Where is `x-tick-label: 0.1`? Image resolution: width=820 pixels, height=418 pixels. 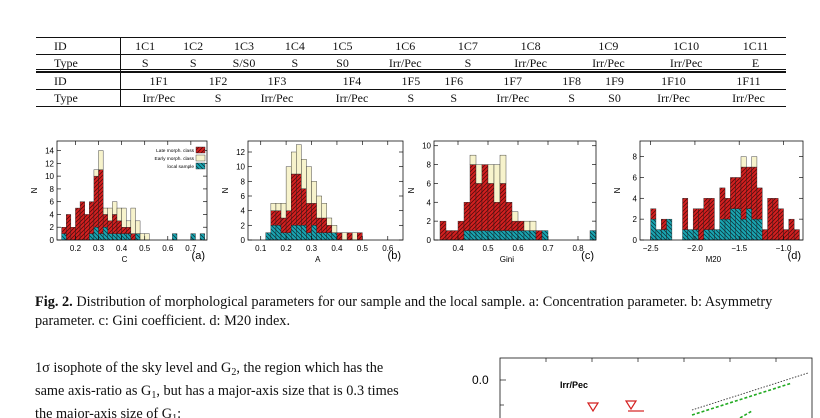 x-tick-label: 0.1 is located at coordinates (261, 248).